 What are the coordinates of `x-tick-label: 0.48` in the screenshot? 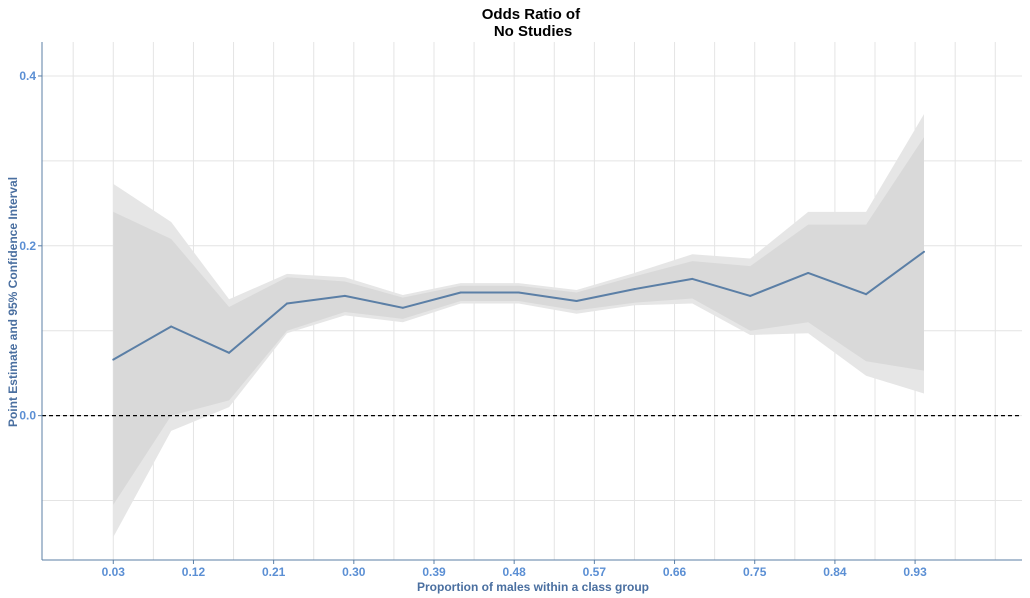 It's located at (515, 572).